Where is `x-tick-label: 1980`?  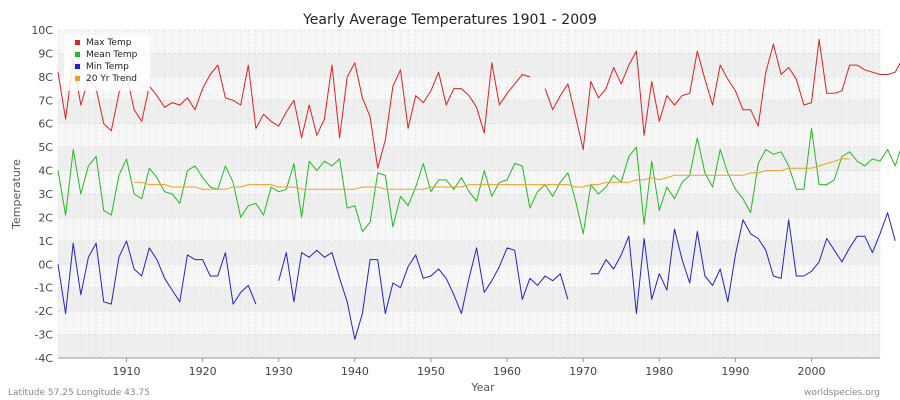 x-tick-label: 1980 is located at coordinates (659, 371).